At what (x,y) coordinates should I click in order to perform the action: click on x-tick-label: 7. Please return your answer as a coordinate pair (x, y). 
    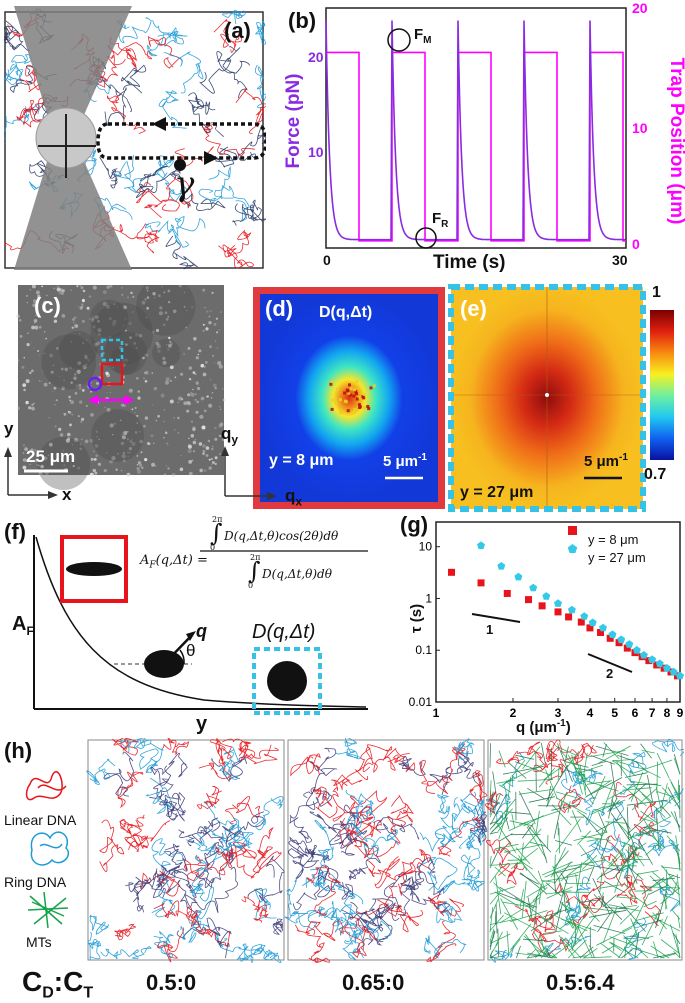
    Looking at the image, I should click on (652, 713).